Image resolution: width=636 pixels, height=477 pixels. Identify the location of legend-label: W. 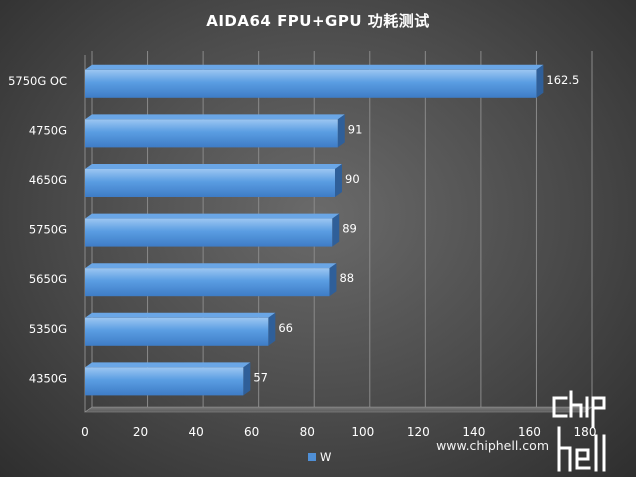
(325, 457).